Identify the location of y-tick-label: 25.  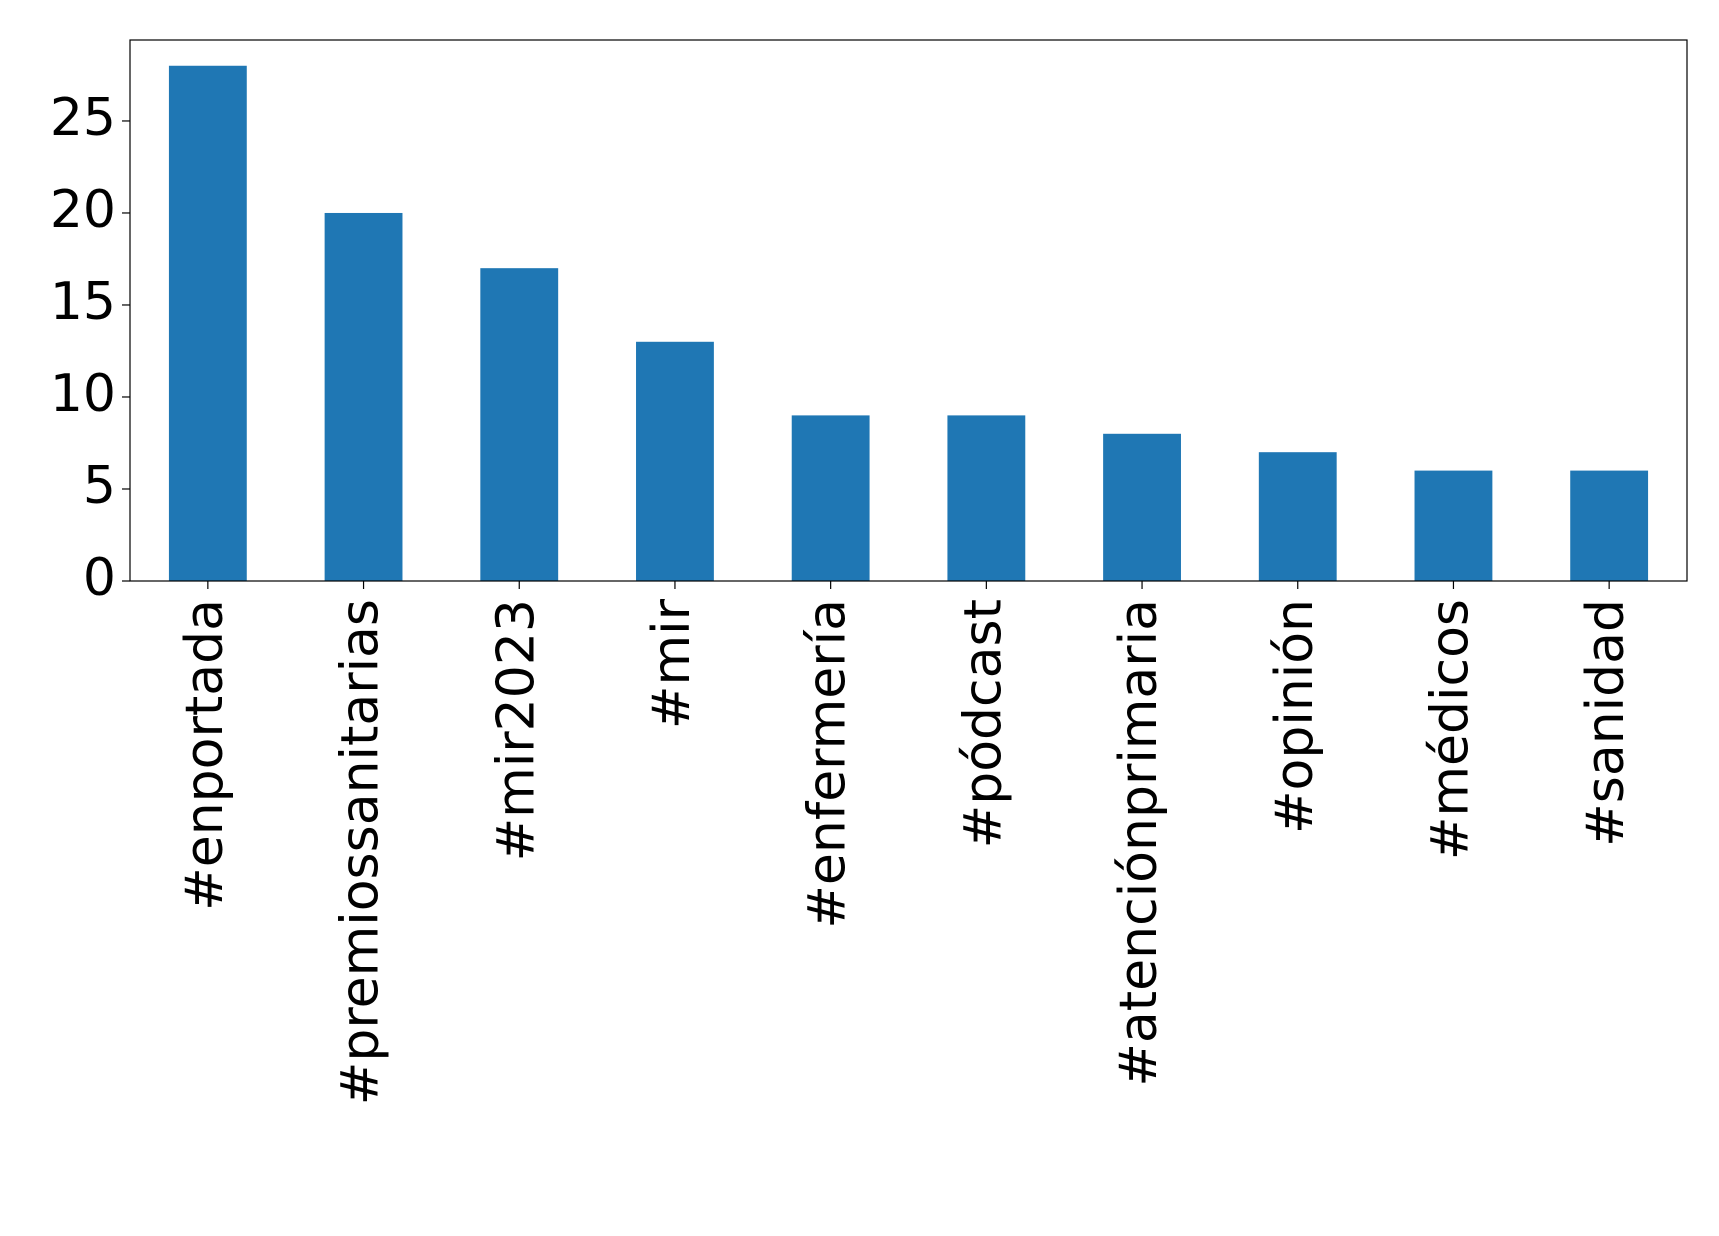
(83, 118).